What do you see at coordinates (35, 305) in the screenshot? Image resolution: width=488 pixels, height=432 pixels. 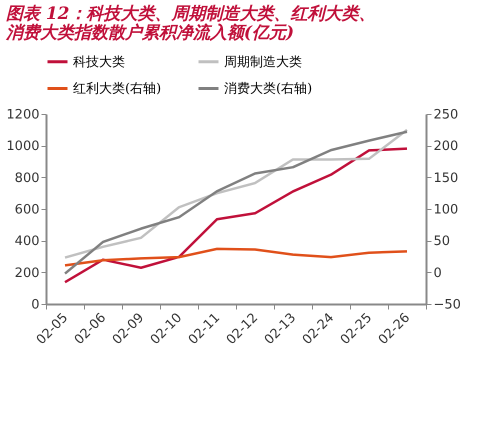 I see `y-tick-label: 0` at bounding box center [35, 305].